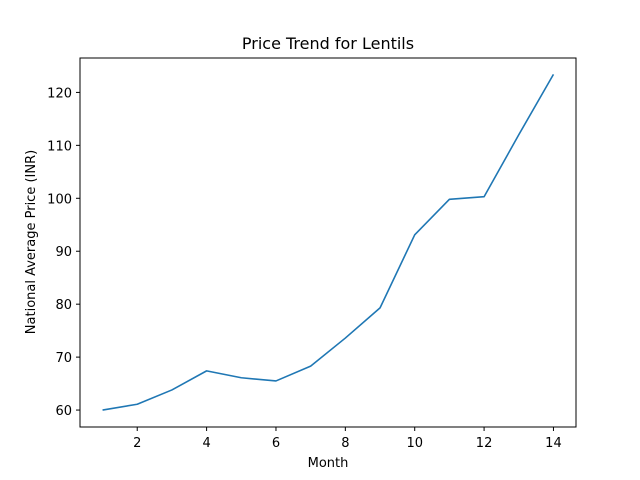 This screenshot has width=640, height=480. I want to click on y-tick-label: 120, so click(59, 93).